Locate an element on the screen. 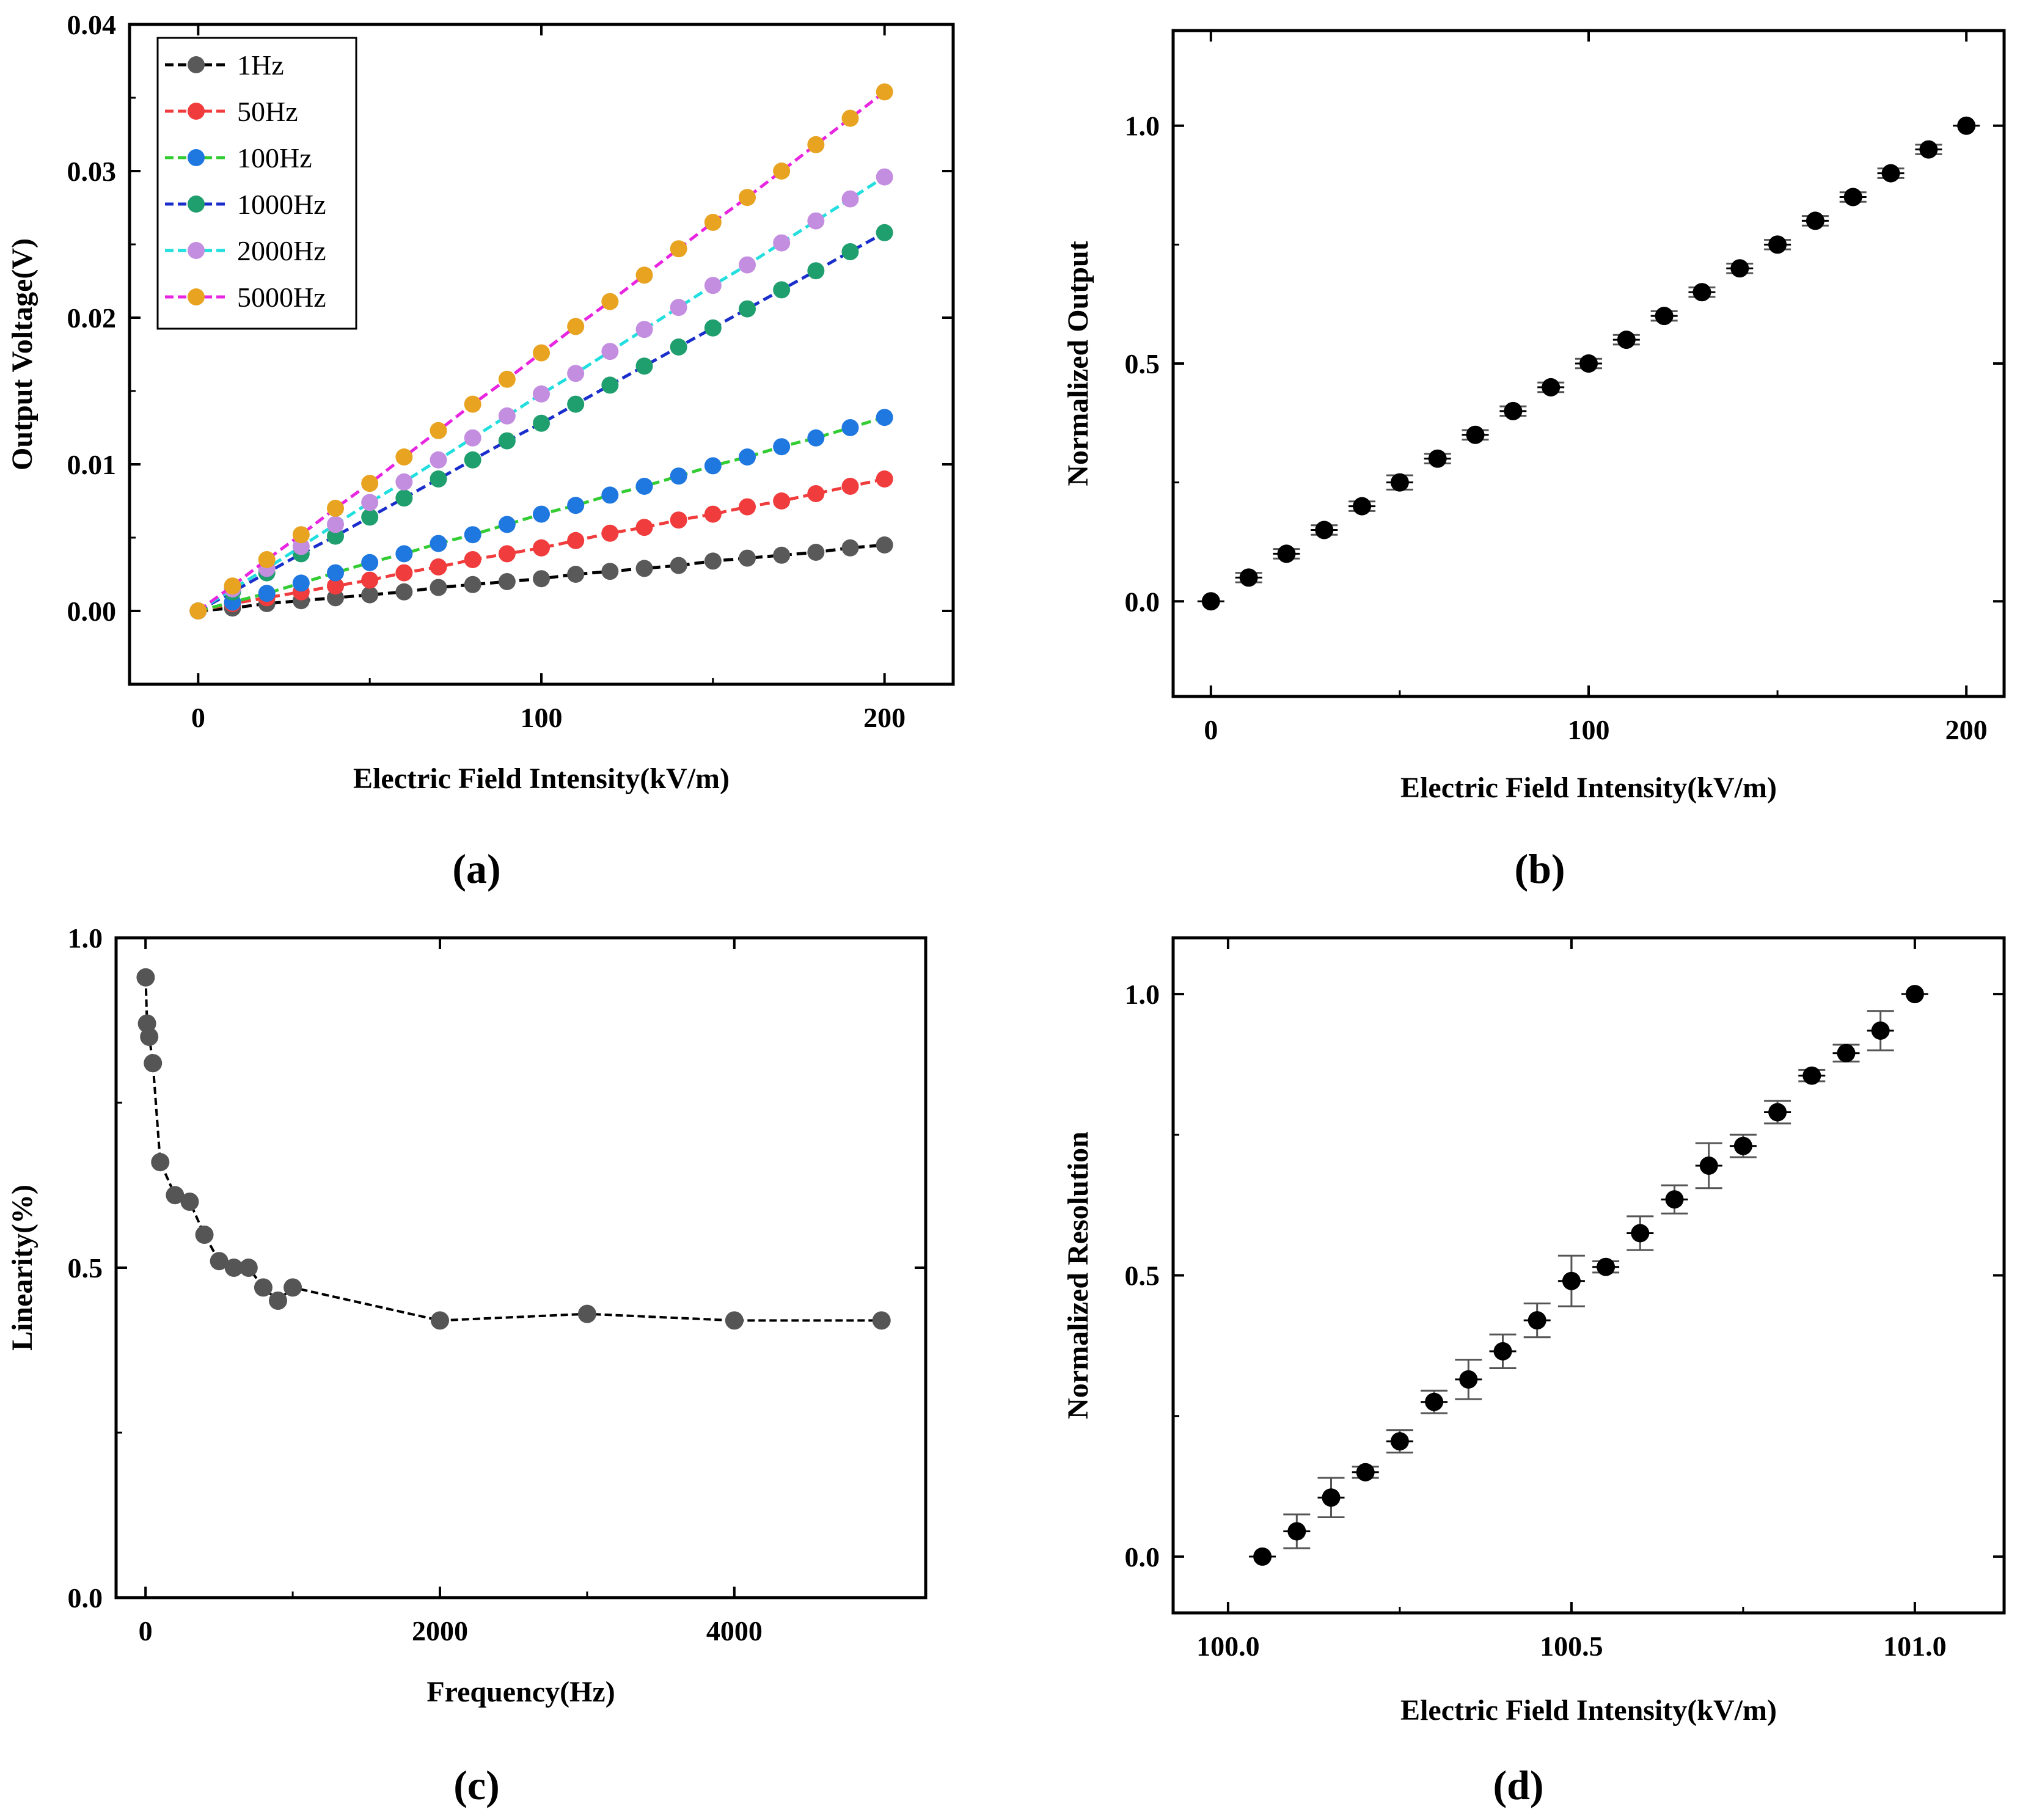 The image size is (2020, 1820). legend-label-1000Hz: 1000Hz is located at coordinates (281, 204).